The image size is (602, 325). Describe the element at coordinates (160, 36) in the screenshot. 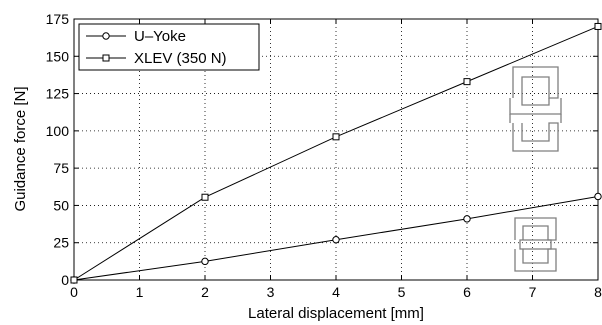

I see `legend-label-u-yoke: U–Yoke` at that location.